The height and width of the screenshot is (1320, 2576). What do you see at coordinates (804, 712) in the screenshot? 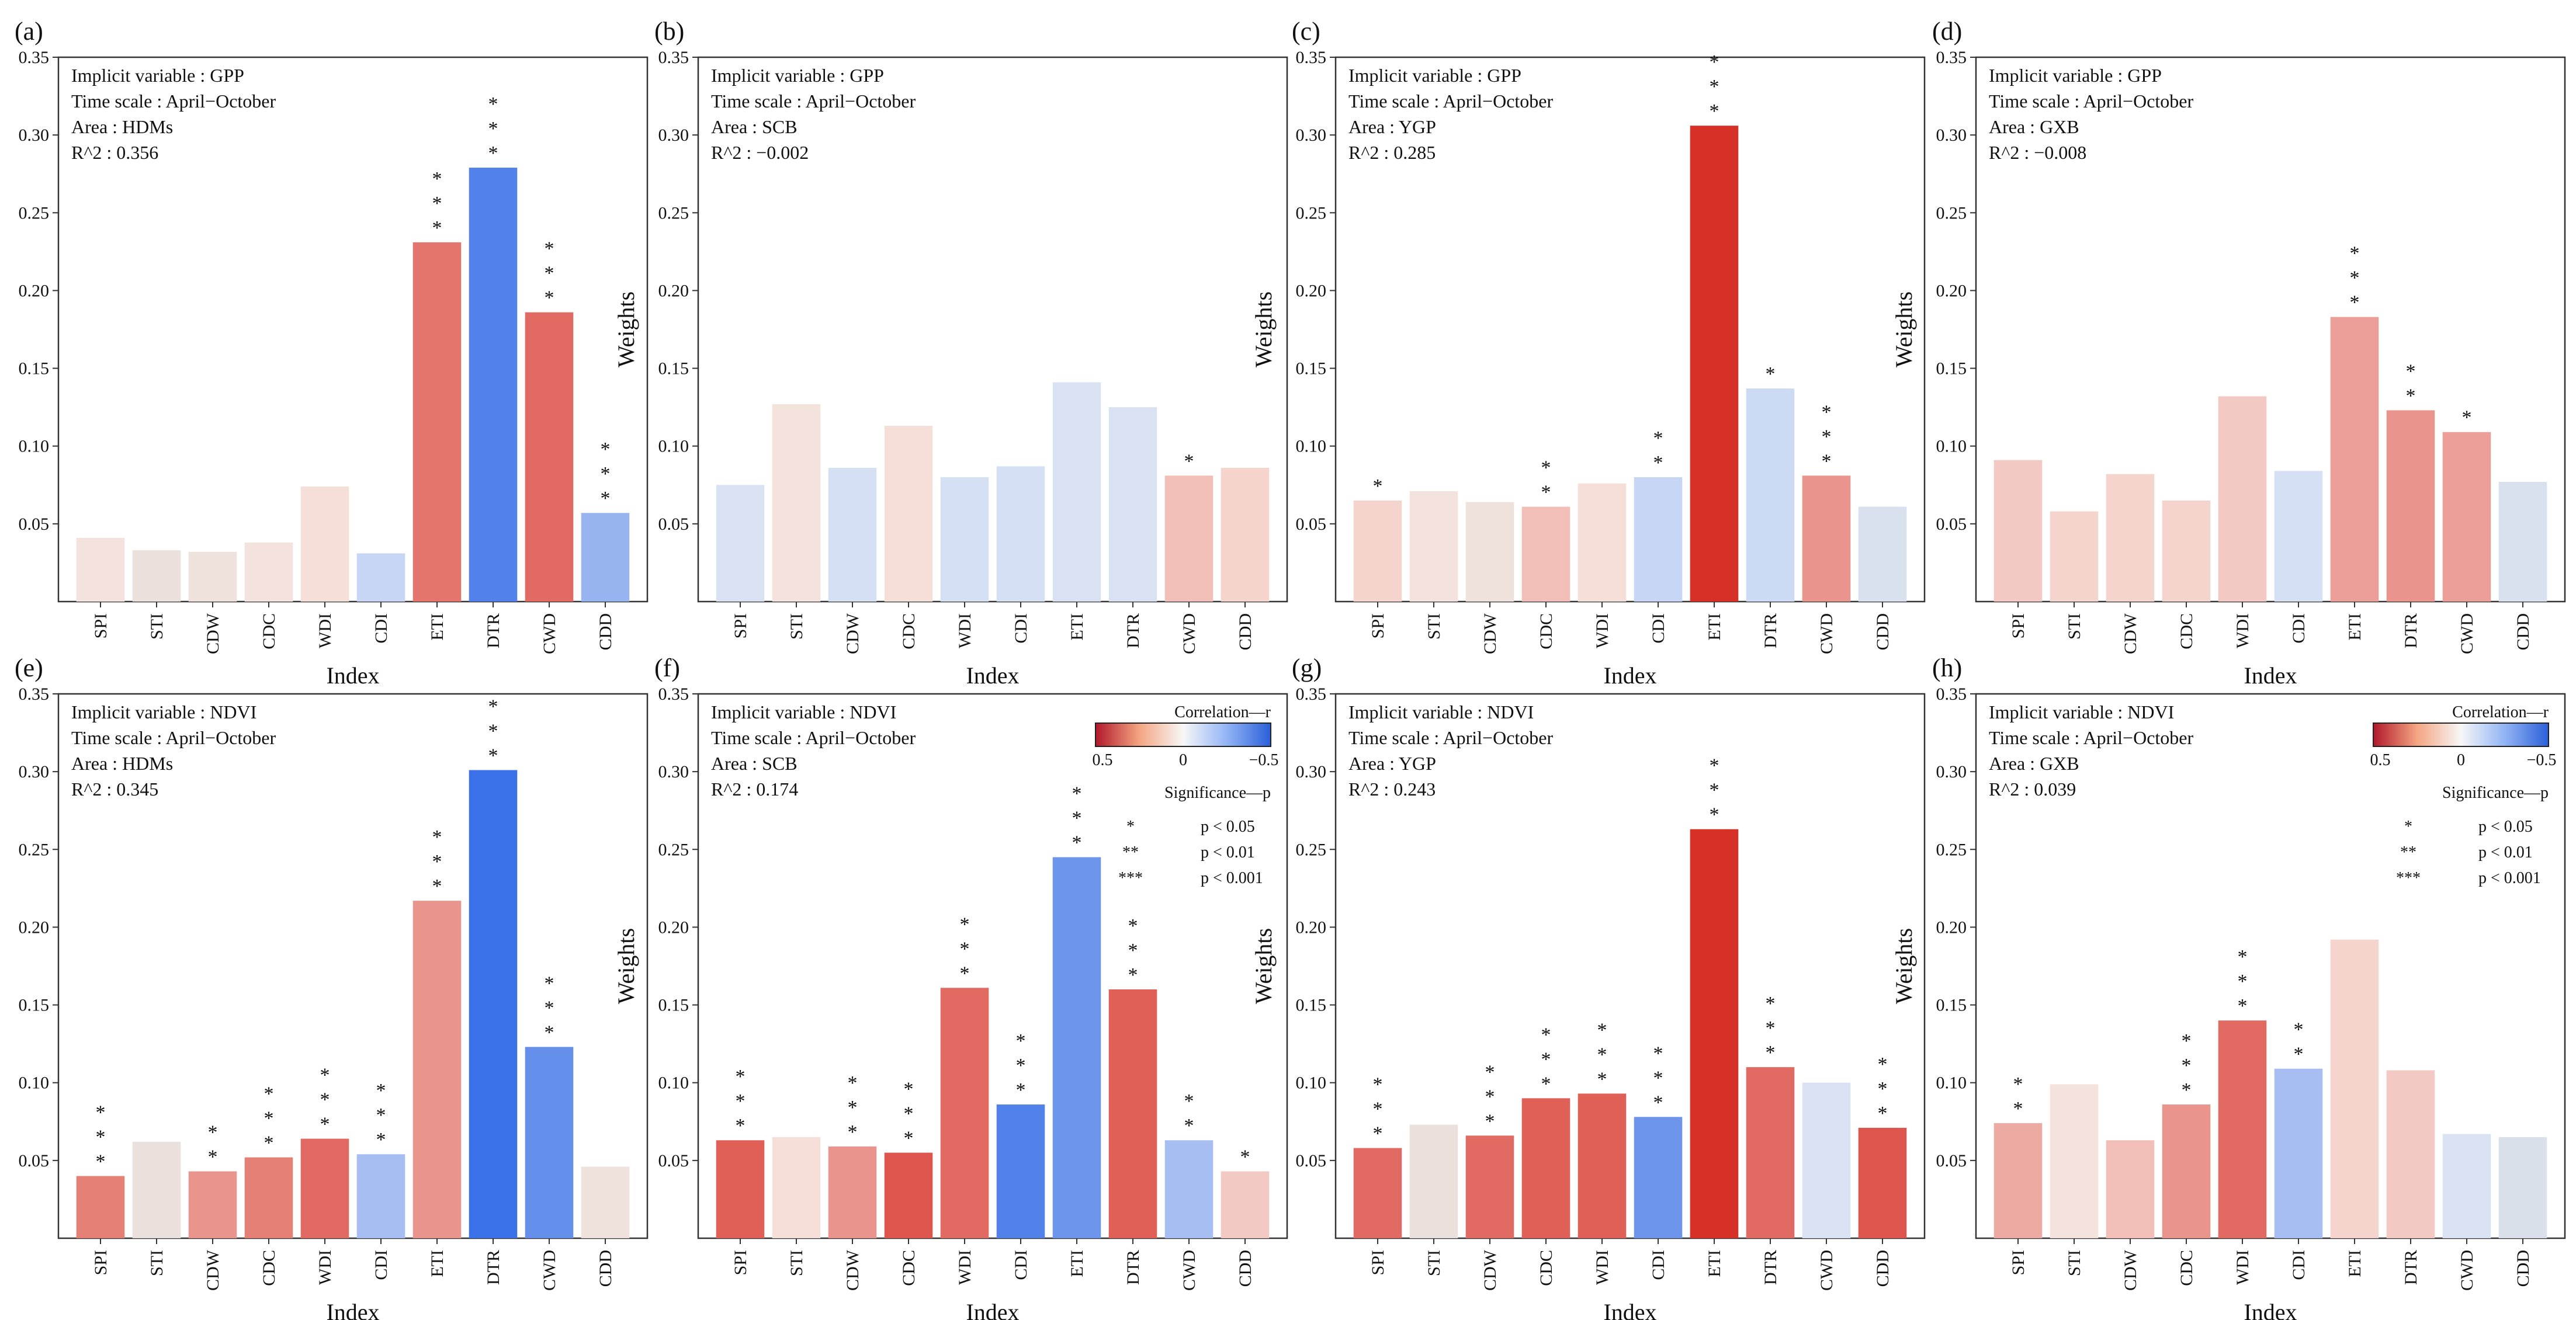
I see `info-implicit-variable: Implicit variable : NDVI` at bounding box center [804, 712].